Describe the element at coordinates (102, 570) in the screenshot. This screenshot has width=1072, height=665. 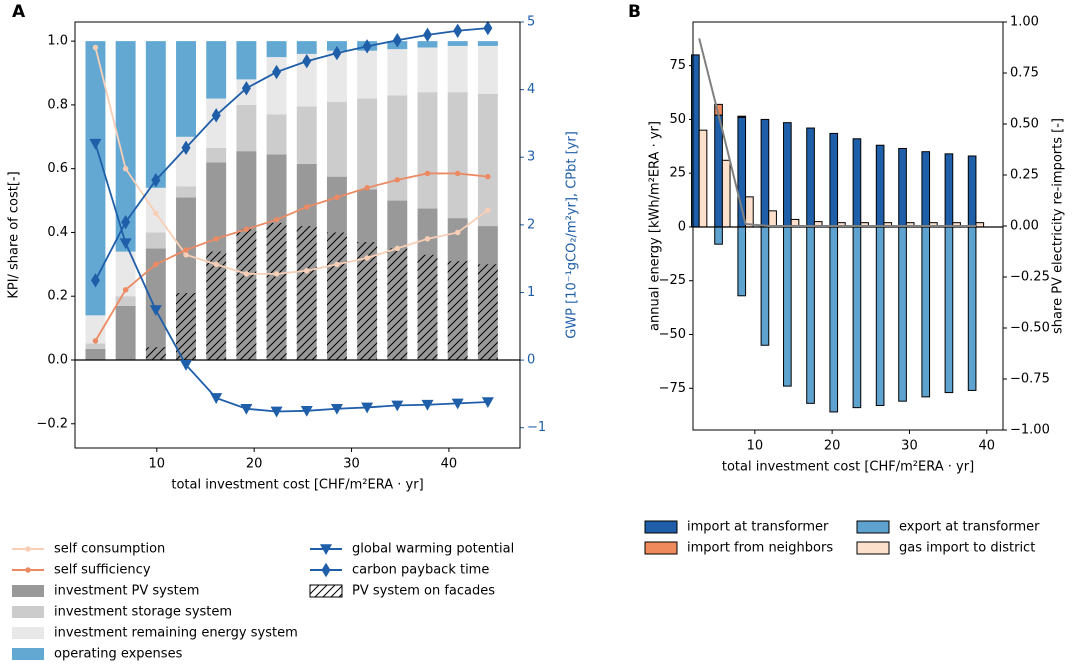
I see `legend-label: self sufficiency` at that location.